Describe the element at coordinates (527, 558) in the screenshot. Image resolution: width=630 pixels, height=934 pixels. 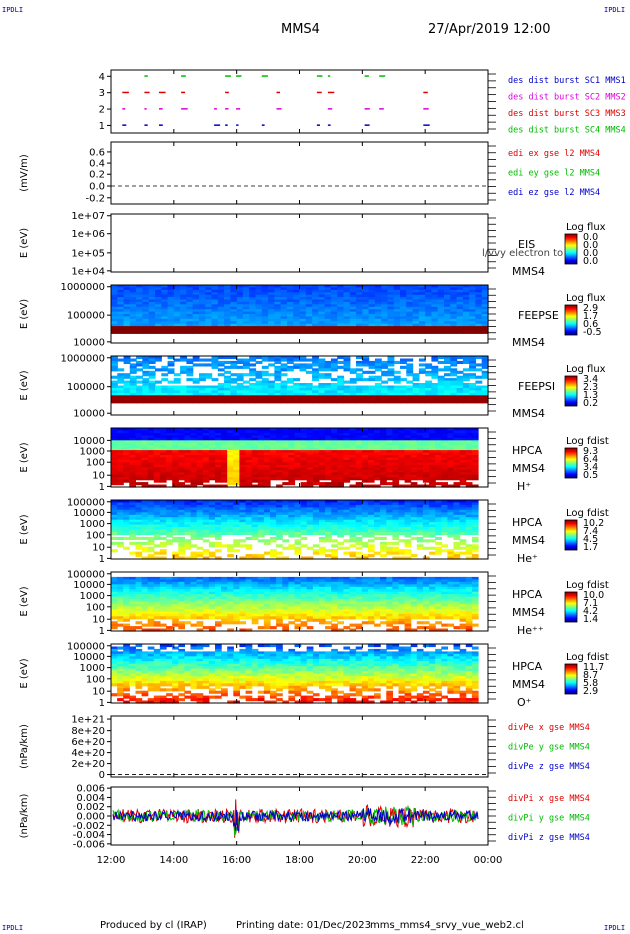
I see `hpca_he-instrument-label: He⁺` at that location.